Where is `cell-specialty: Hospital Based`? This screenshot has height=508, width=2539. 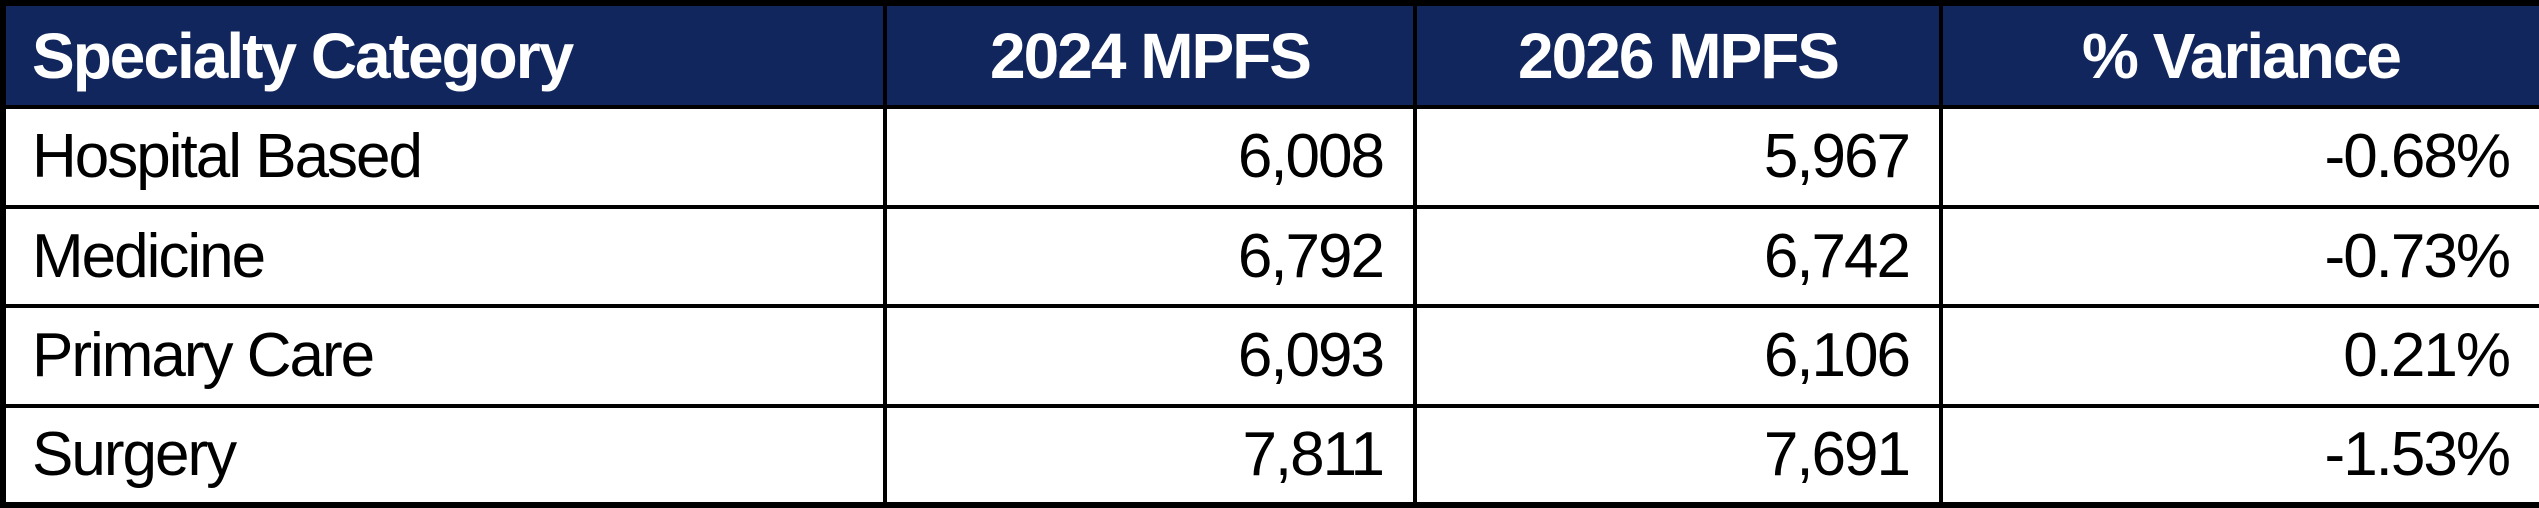 cell-specialty: Hospital Based is located at coordinates (444, 157).